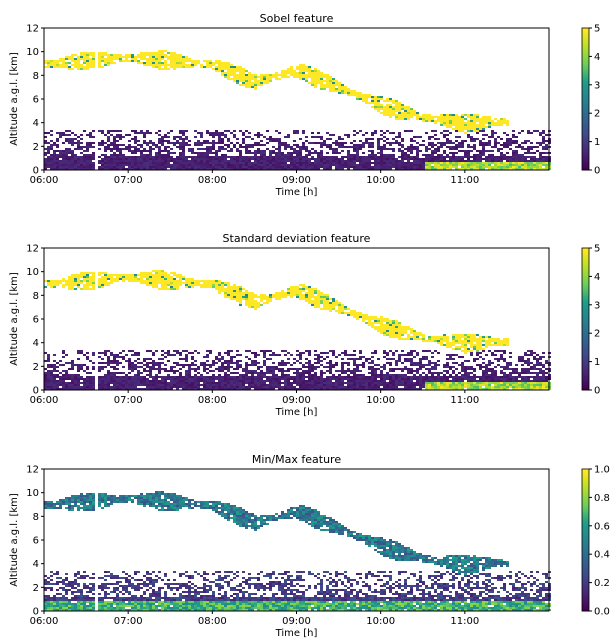 This screenshot has height=641, width=615. Describe the element at coordinates (602, 470) in the screenshot. I see `colorbar-tick-label: 1.0` at that location.